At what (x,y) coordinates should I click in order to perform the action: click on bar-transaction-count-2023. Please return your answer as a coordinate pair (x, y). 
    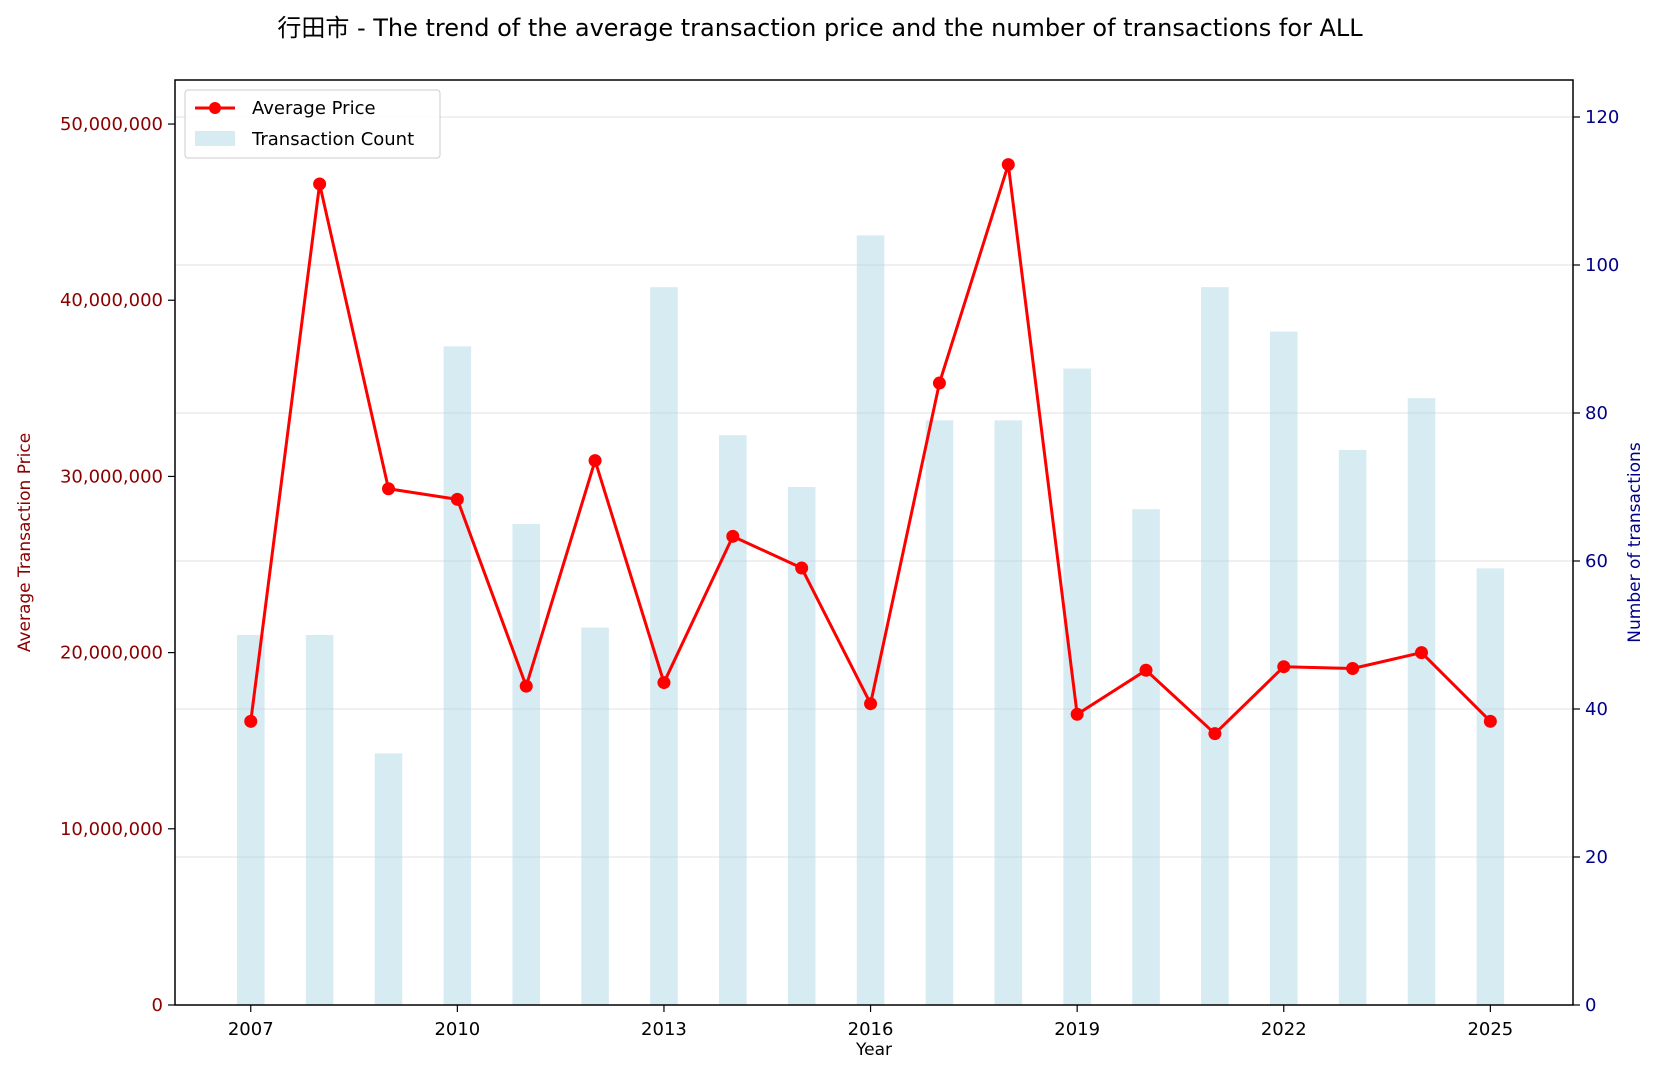
    Looking at the image, I should click on (1352, 727).